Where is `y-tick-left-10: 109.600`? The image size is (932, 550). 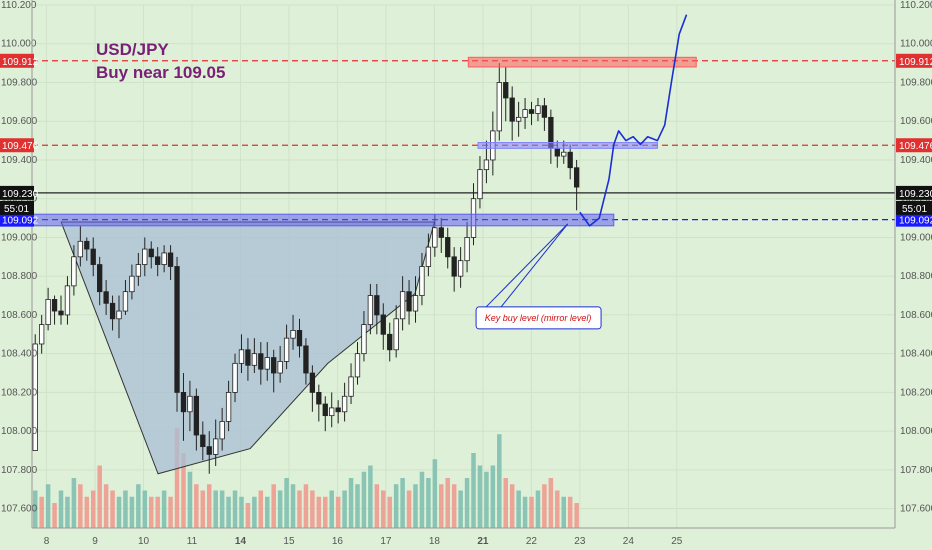 y-tick-left-10: 109.600 is located at coordinates (19, 121).